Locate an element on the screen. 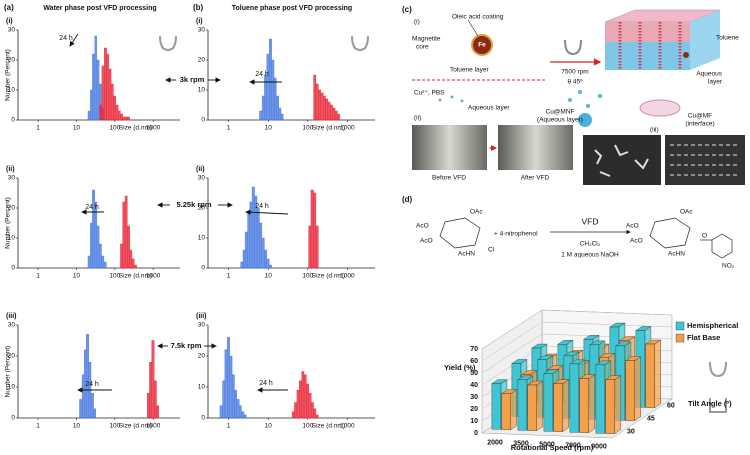  diagram-label: core is located at coordinates (422, 47).